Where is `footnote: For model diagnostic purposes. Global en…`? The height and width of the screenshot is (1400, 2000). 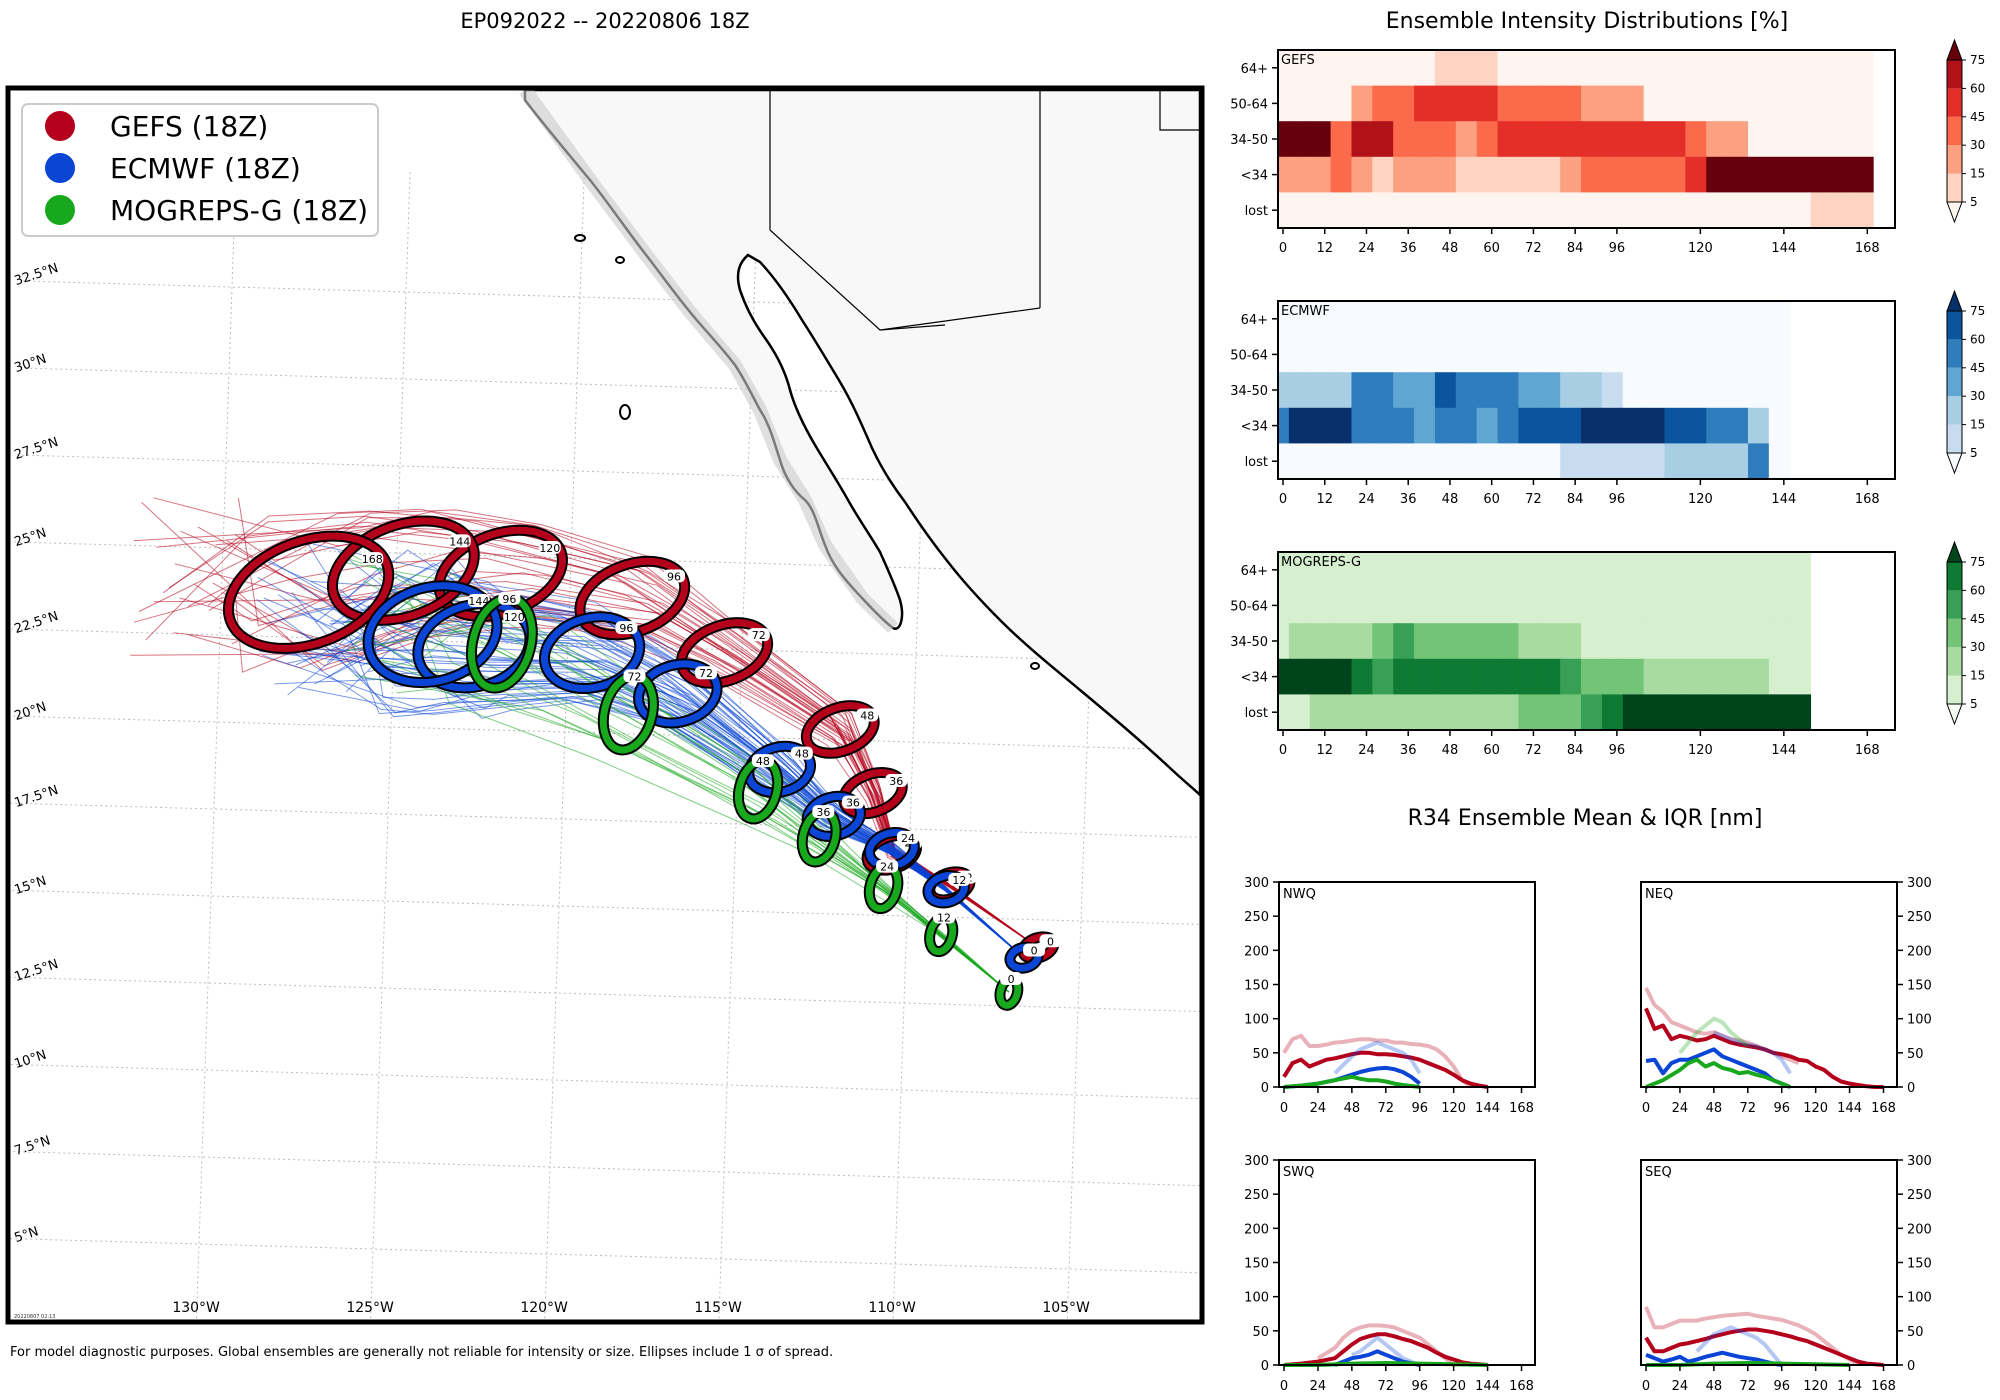 footnote: For model diagnostic purposes. Global en… is located at coordinates (421, 1352).